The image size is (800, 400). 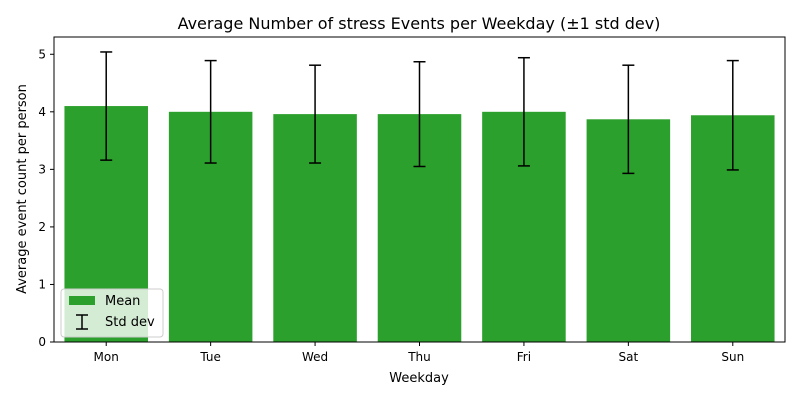 I want to click on x-tick-label: Wed, so click(x=315, y=357).